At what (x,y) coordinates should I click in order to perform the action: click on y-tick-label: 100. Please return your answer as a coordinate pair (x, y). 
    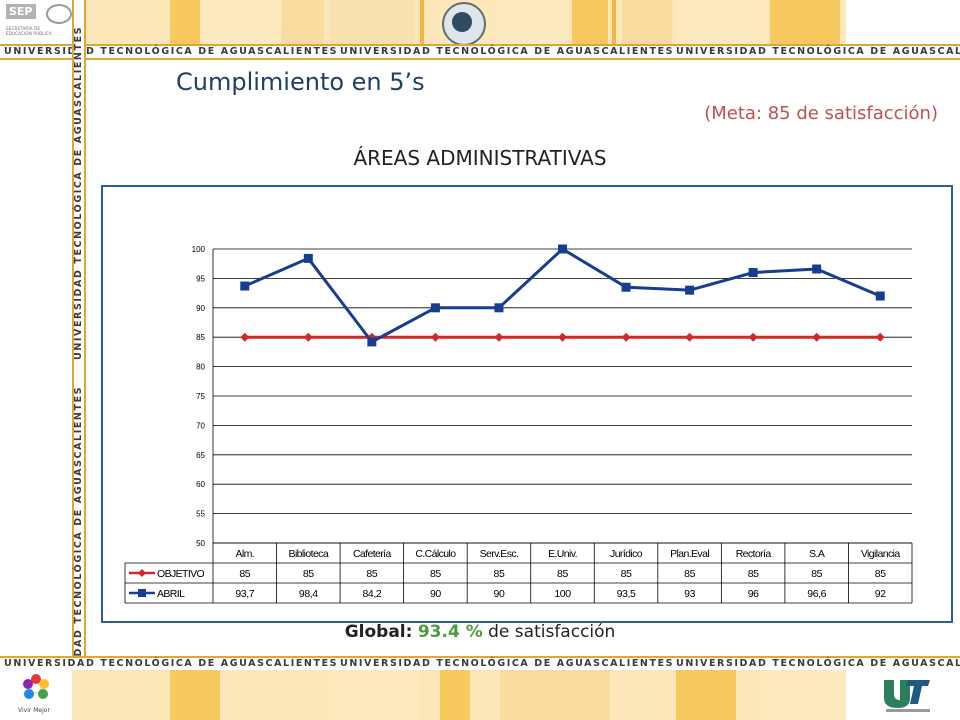
    Looking at the image, I should click on (199, 249).